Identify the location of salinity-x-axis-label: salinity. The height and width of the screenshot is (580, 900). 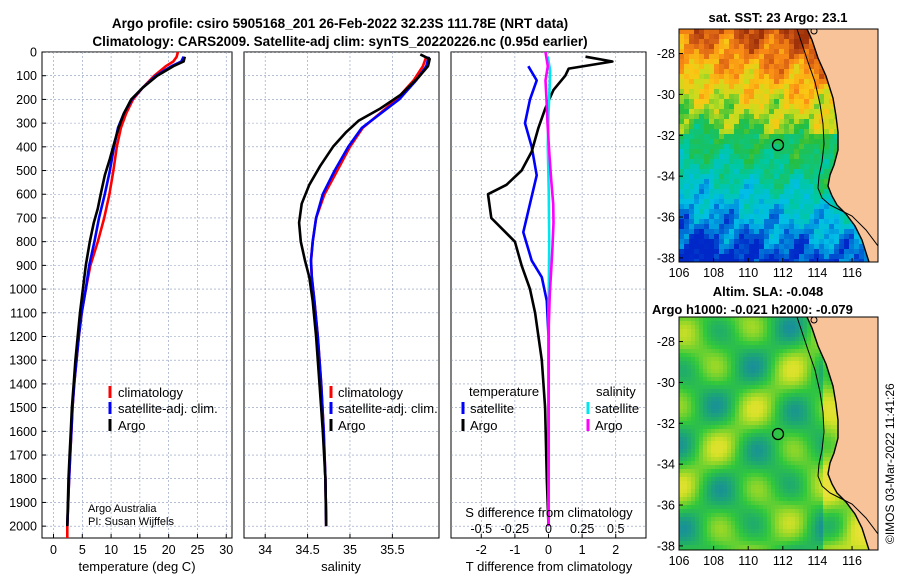
(341, 566).